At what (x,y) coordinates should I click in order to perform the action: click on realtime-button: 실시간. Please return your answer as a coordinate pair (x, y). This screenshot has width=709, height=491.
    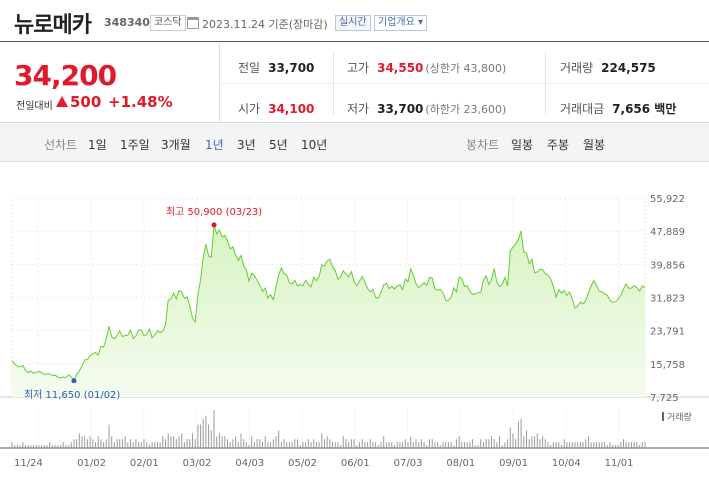
    Looking at the image, I should click on (353, 23).